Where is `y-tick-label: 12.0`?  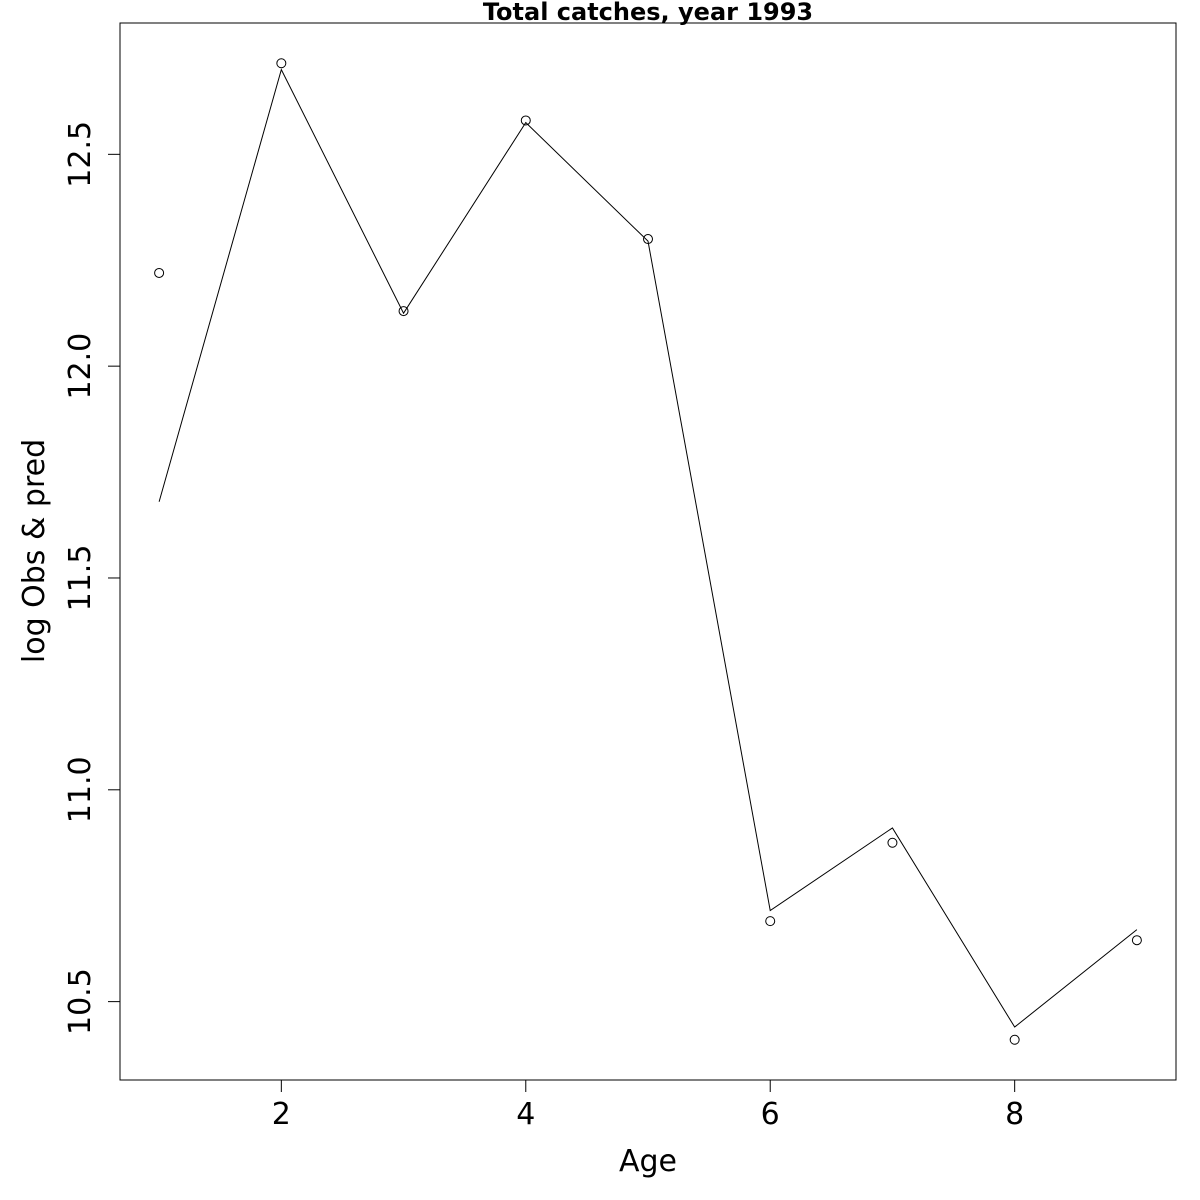
y-tick-label: 12.0 is located at coordinates (80, 366).